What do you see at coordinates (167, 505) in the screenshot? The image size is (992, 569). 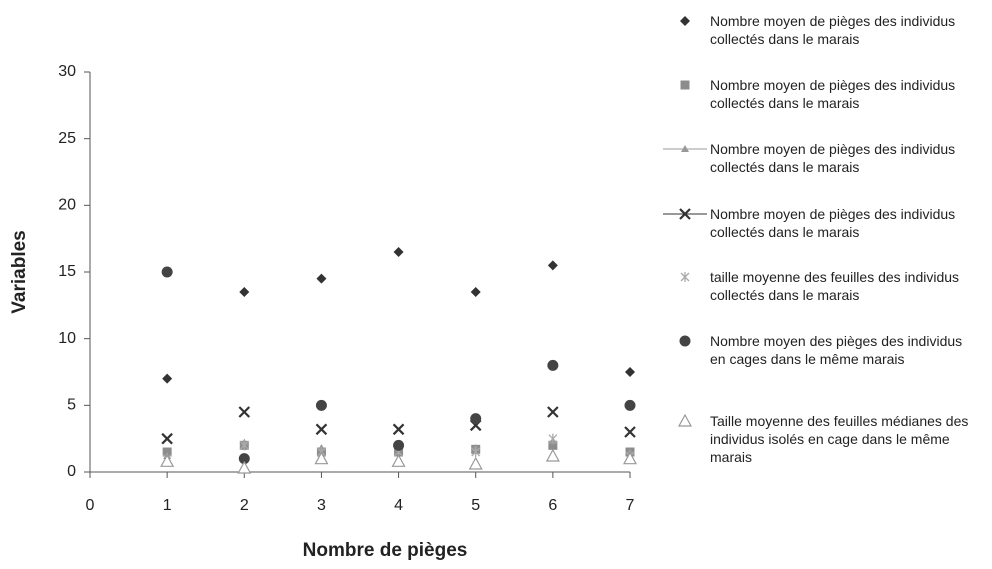 I see `x-tick-label: 1` at bounding box center [167, 505].